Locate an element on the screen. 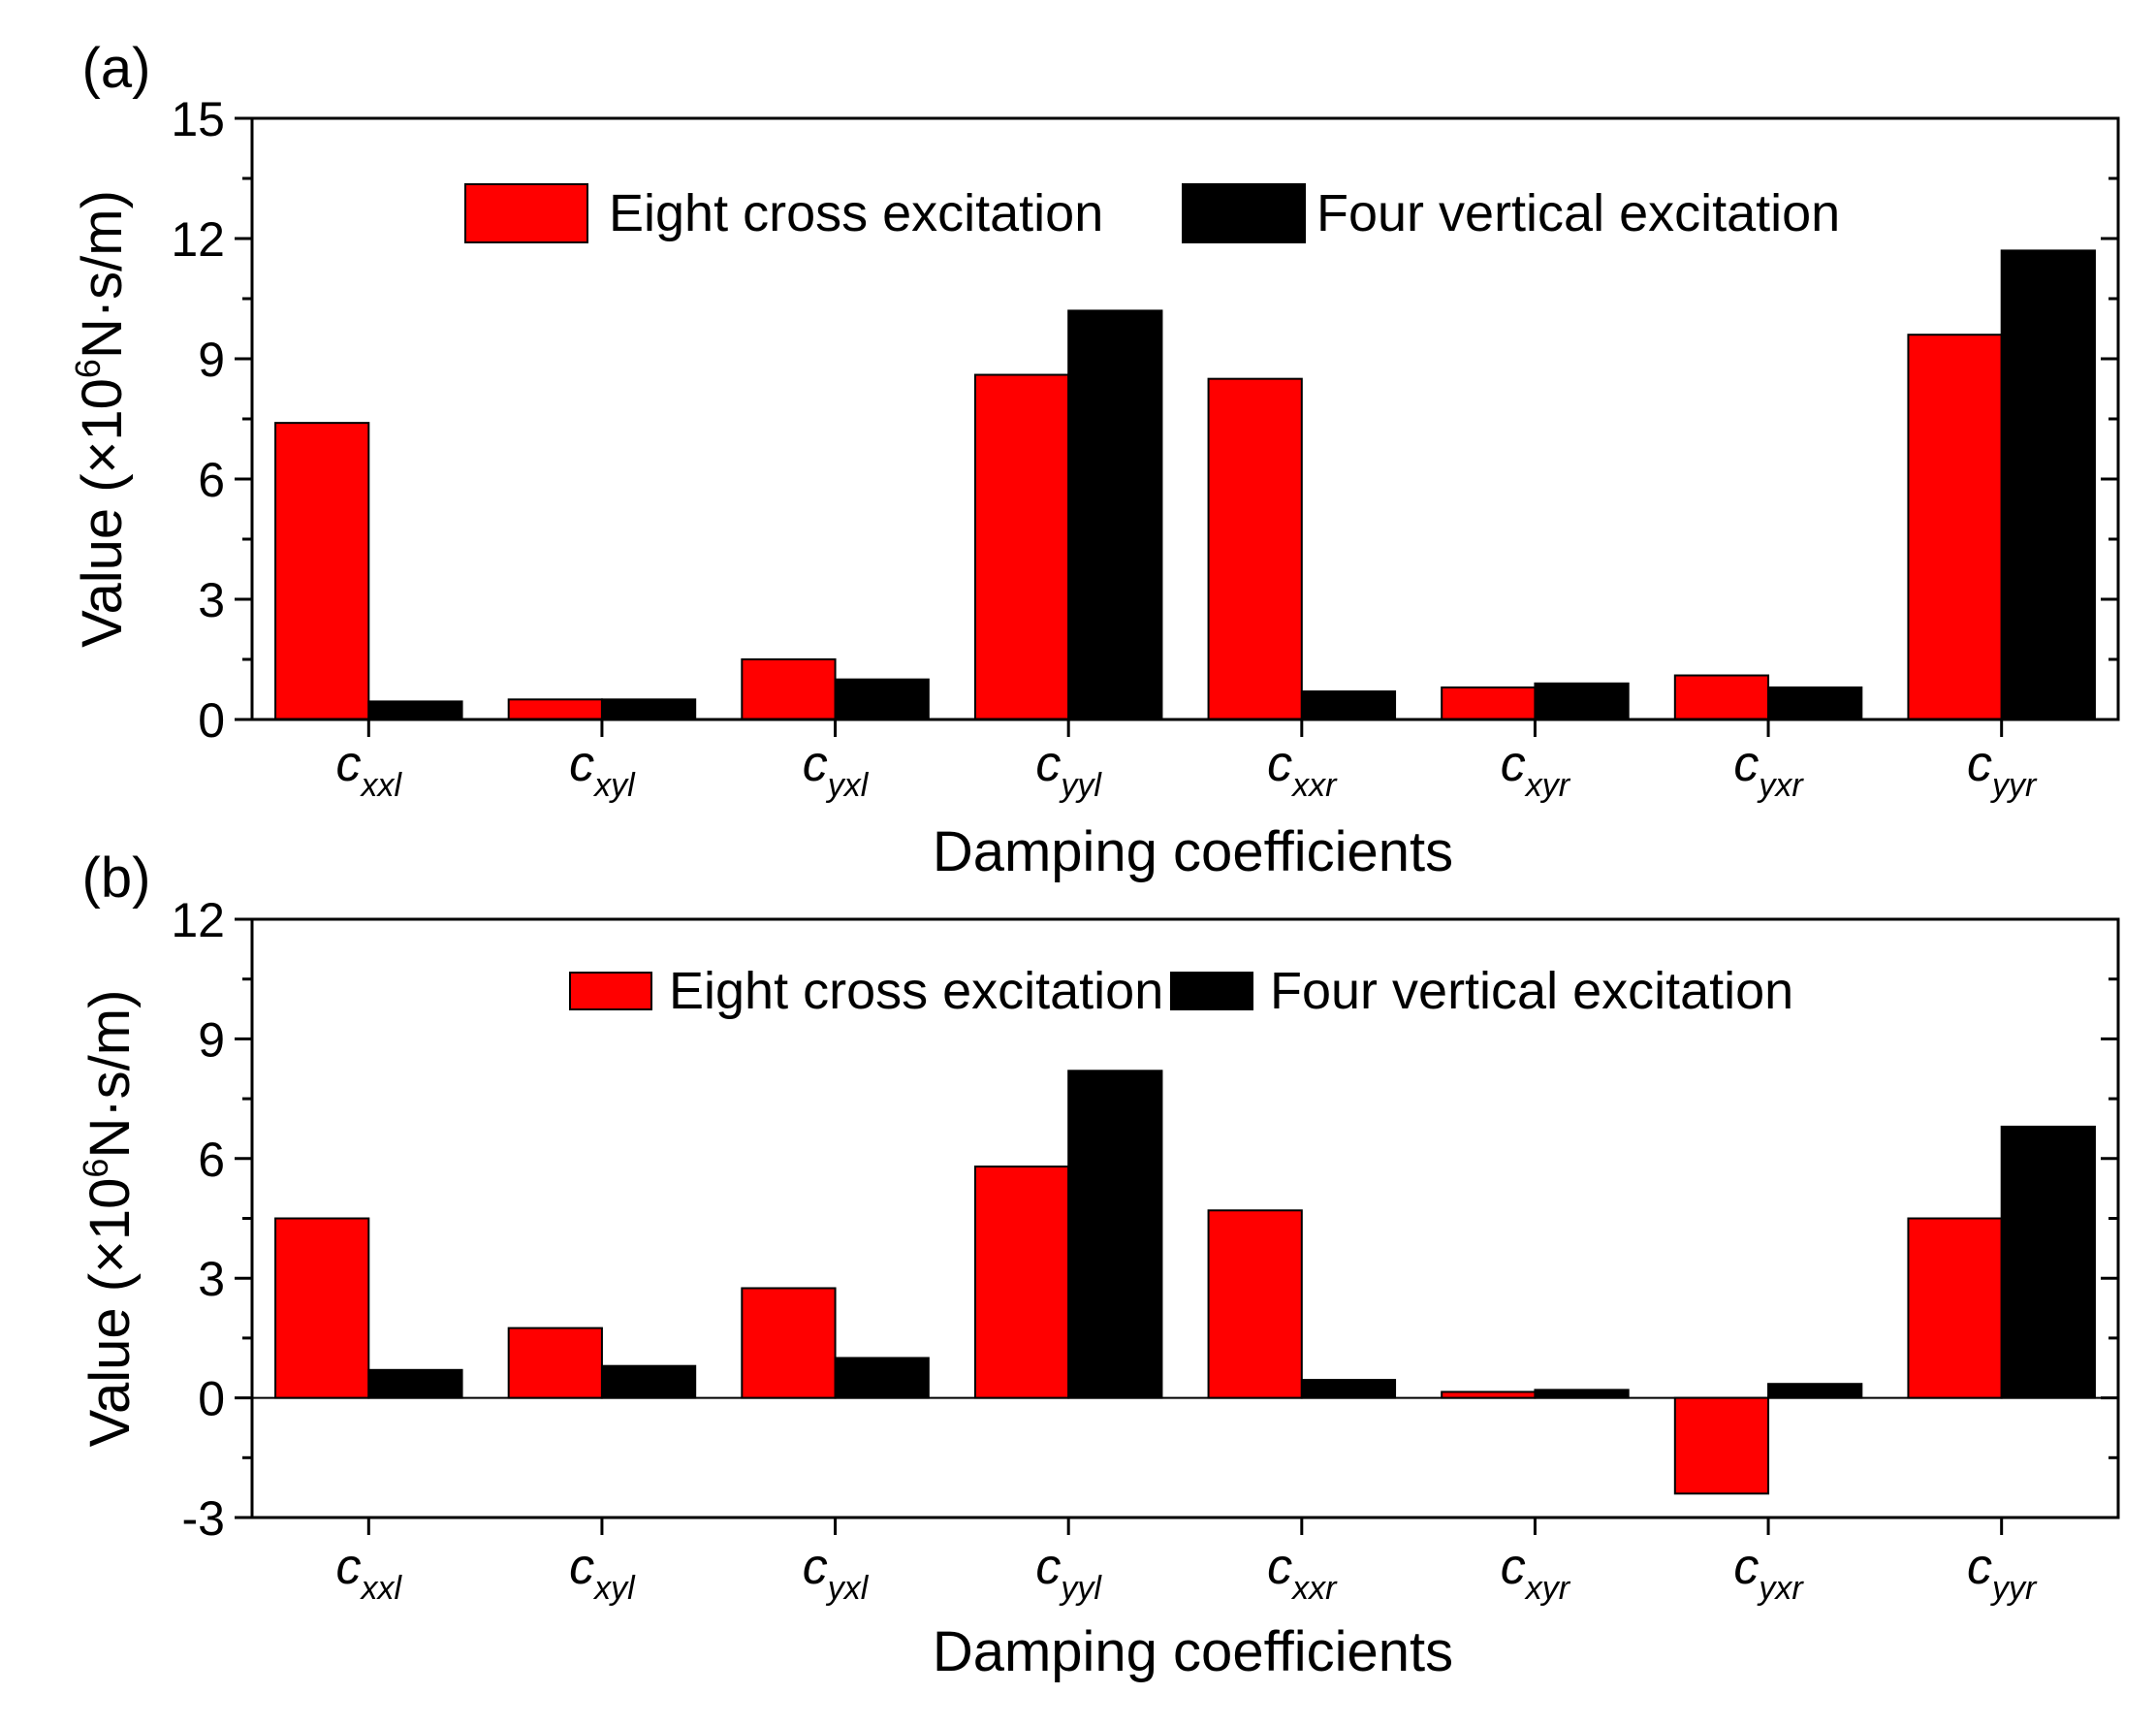 The width and height of the screenshot is (2156, 1726). panel-label: (b) is located at coordinates (116, 878).